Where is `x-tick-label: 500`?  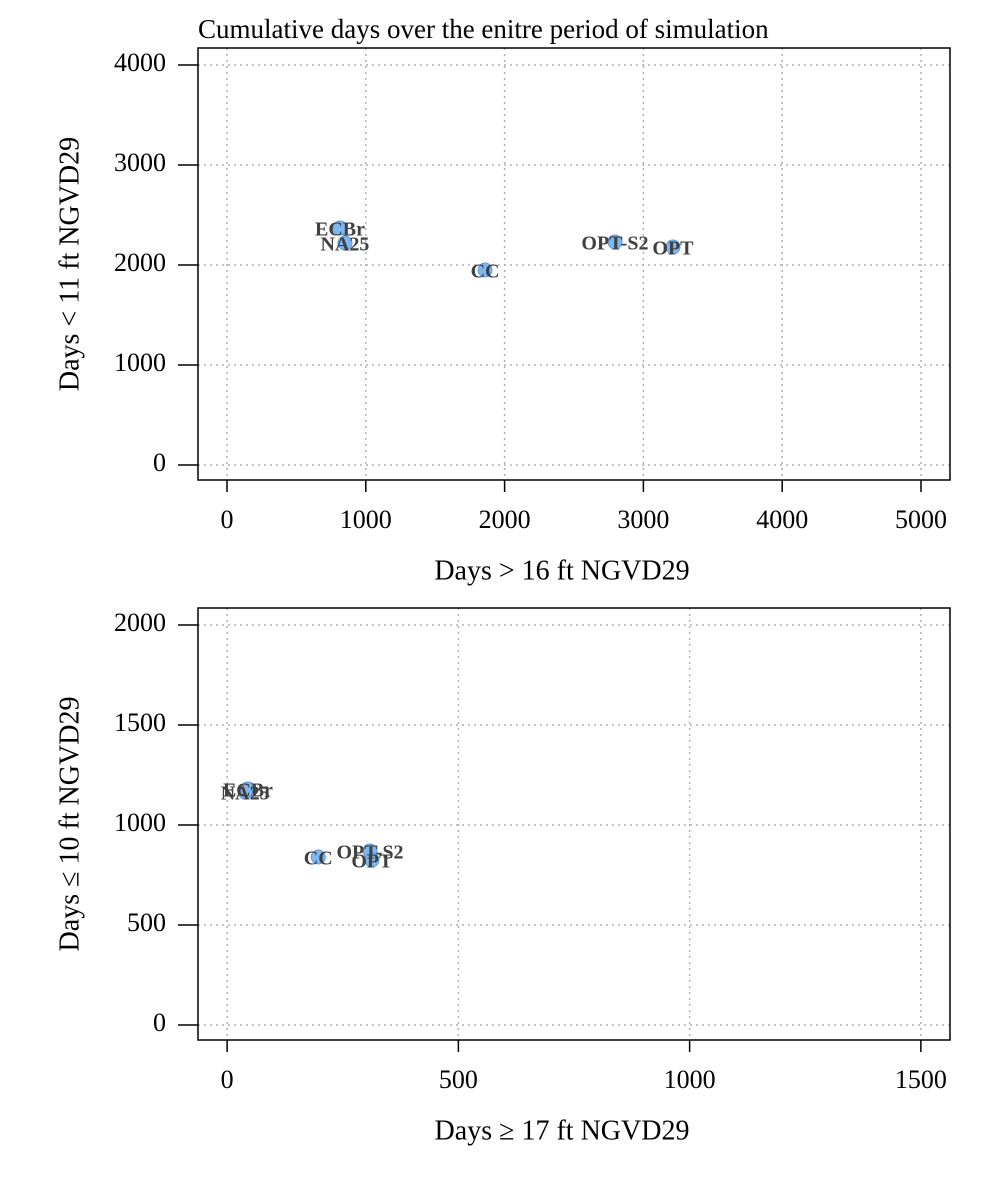 x-tick-label: 500 is located at coordinates (458, 1079).